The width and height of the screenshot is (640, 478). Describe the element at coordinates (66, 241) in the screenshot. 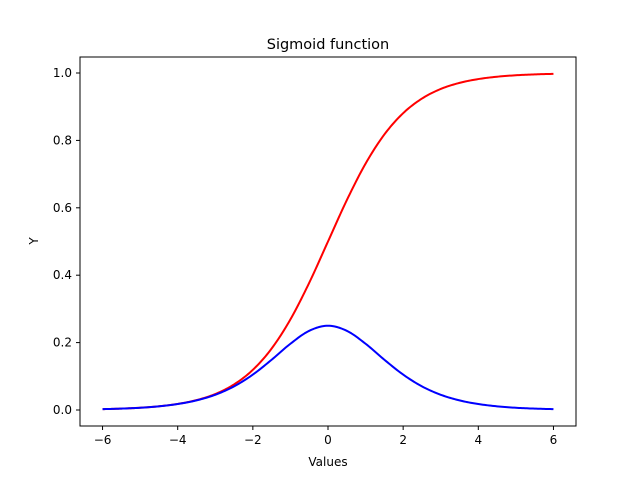

I see `y-axis: 0.0 0.2 0.4 0.6 0.8 1.0` at that location.